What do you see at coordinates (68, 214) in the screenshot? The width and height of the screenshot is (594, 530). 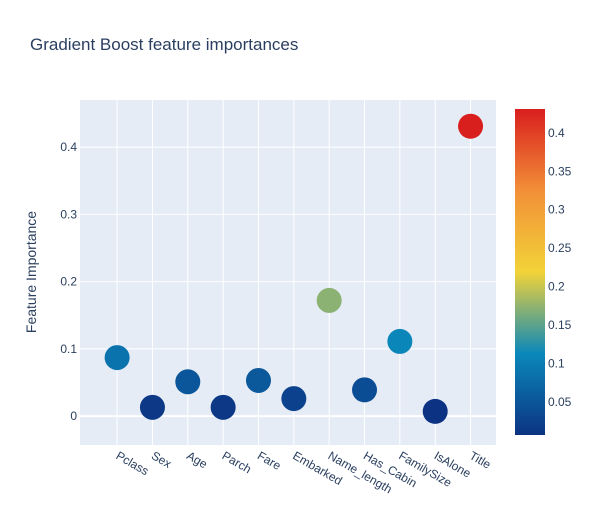 I see `y-tick-label: 0.3` at bounding box center [68, 214].